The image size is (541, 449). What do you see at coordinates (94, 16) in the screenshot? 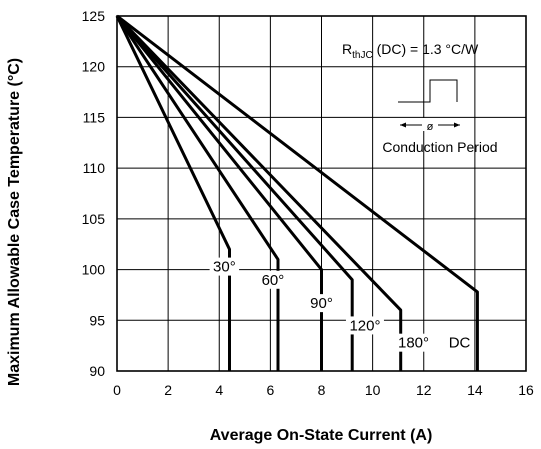
I see `y-tick-label-0: 125` at bounding box center [94, 16].